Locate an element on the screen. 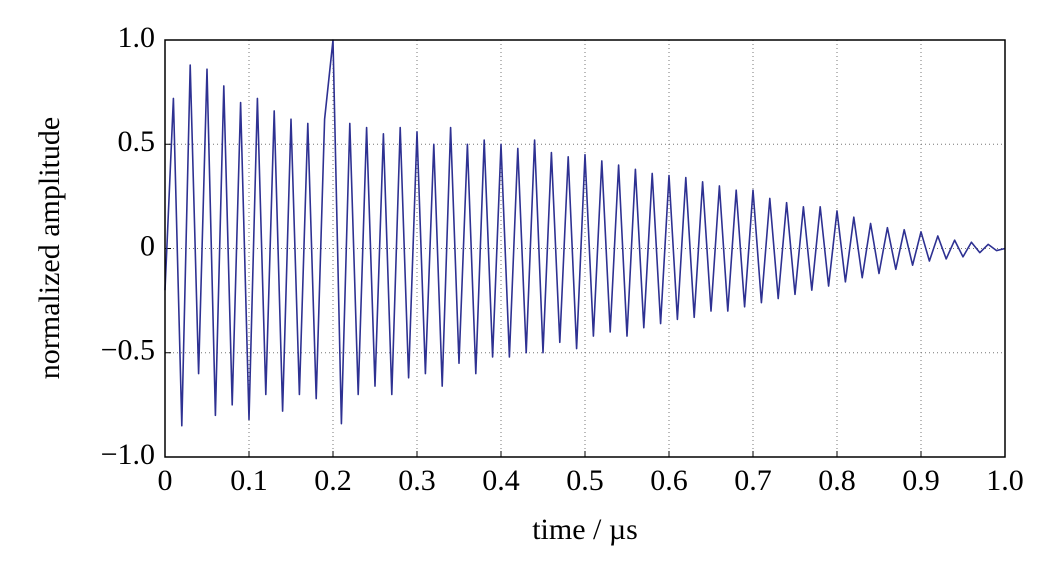 The image size is (1047, 565). x-tick-label: 0.8 is located at coordinates (837, 480).